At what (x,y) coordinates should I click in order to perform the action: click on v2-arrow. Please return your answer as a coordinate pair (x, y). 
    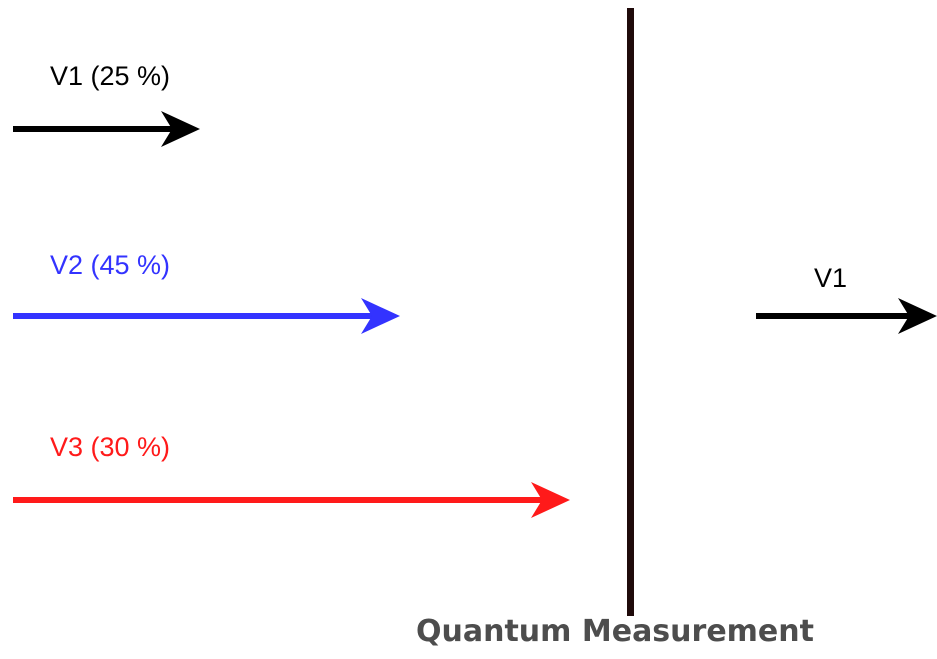
    Looking at the image, I should click on (206, 316).